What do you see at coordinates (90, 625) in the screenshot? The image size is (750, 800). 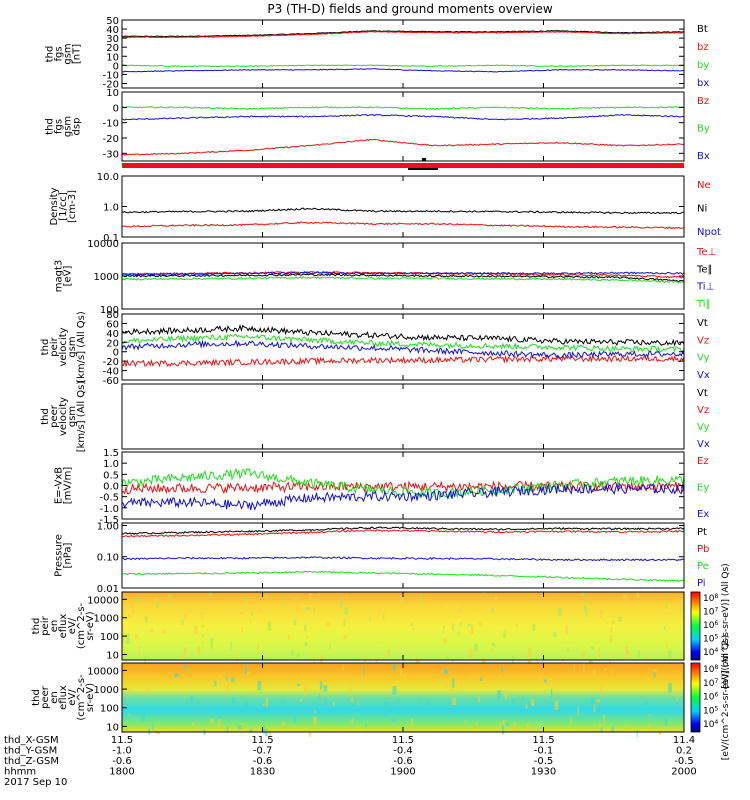 I see `y-axis-label: sr-eV)` at bounding box center [90, 625].